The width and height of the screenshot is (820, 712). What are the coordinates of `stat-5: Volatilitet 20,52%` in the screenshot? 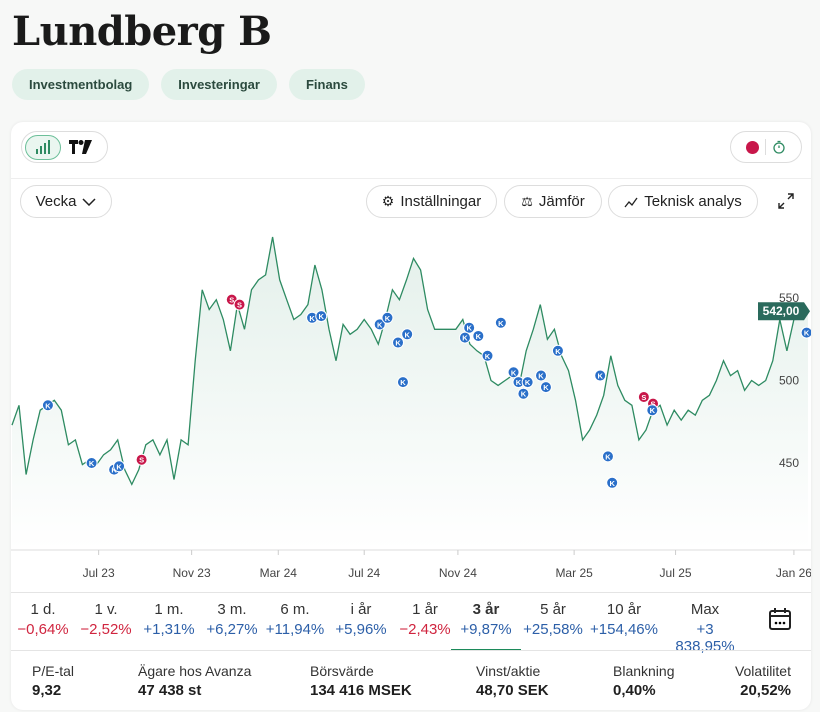 It's located at (763, 681).